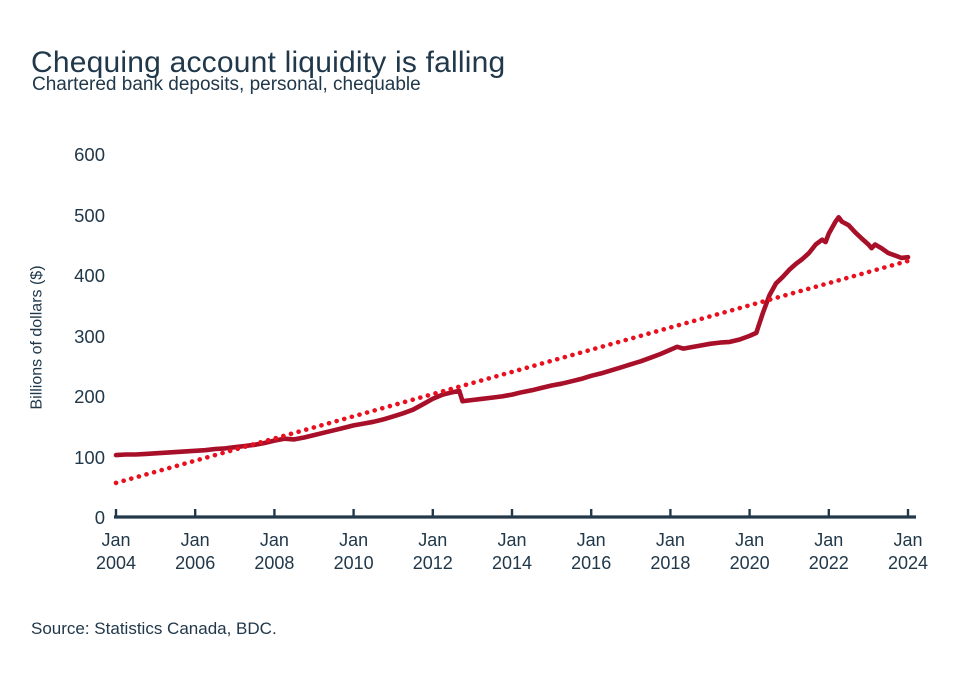 The height and width of the screenshot is (675, 960). I want to click on x-tick-label: Jan 2006, so click(195, 551).